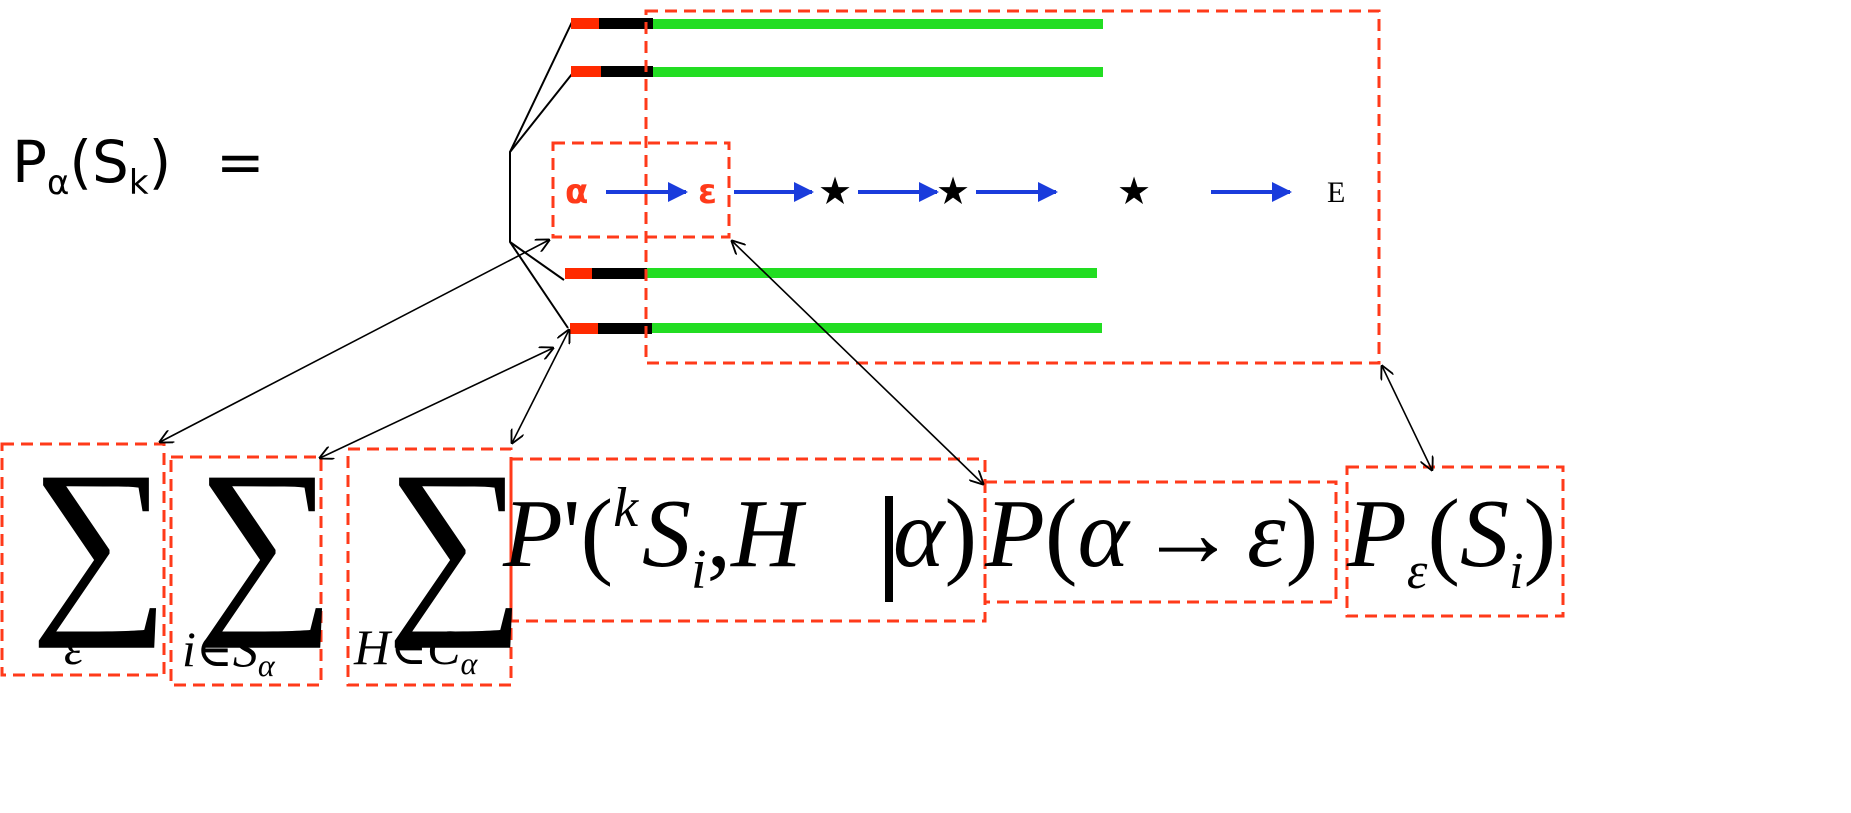 Image resolution: width=1851 pixels, height=813 pixels. I want to click on sum-h-index: H∈Cα, so click(415, 650).